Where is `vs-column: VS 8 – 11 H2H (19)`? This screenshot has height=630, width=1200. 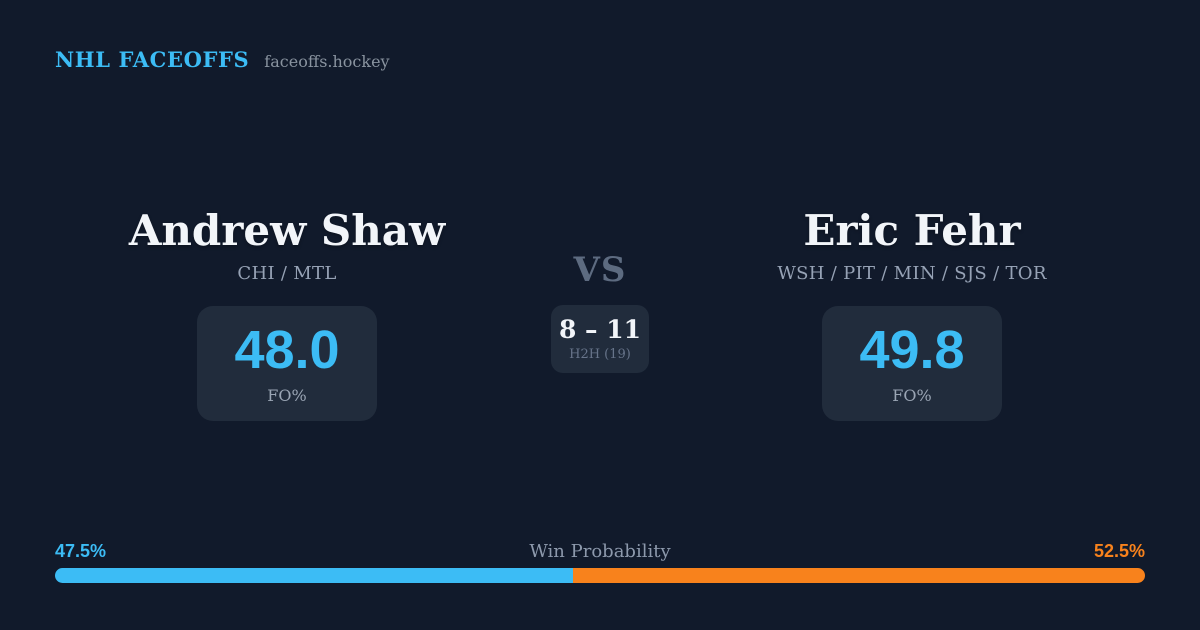 vs-column: VS 8 – 11 H2H (19) is located at coordinates (600, 311).